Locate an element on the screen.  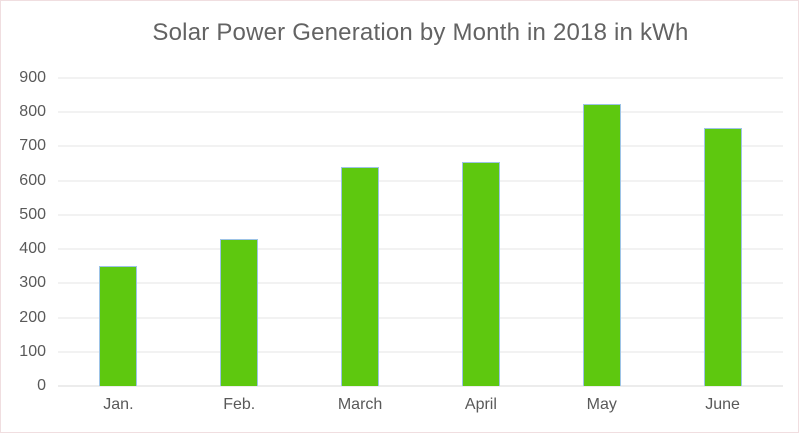
bar-feb is located at coordinates (239, 312).